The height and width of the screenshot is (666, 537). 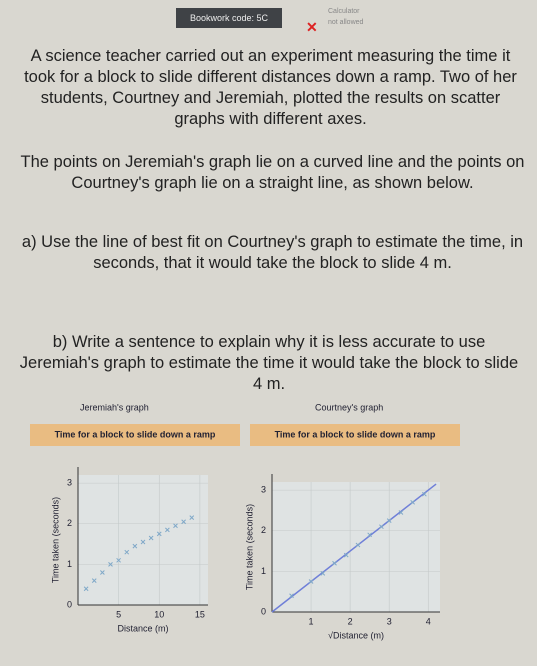 What do you see at coordinates (344, 11) in the screenshot?
I see `calculator-label: Calculator` at bounding box center [344, 11].